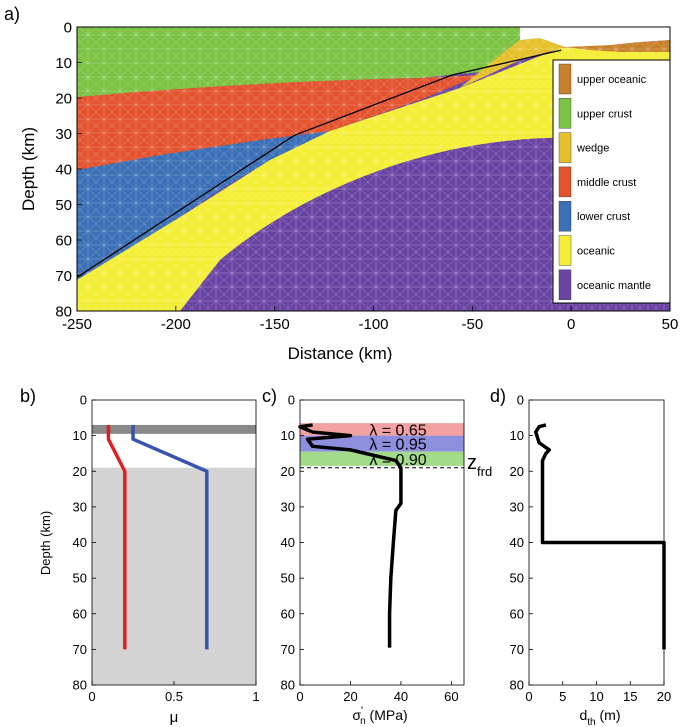 The height and width of the screenshot is (727, 692). I want to click on x-tick-label: -200, so click(176, 324).